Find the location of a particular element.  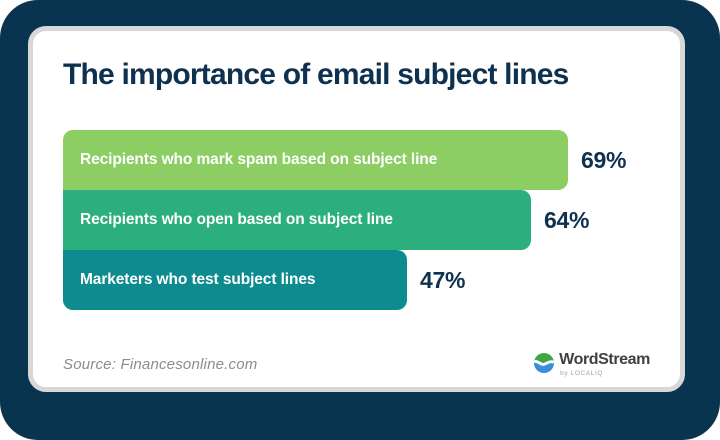

wordstream-logo-name: WordStream is located at coordinates (604, 359).